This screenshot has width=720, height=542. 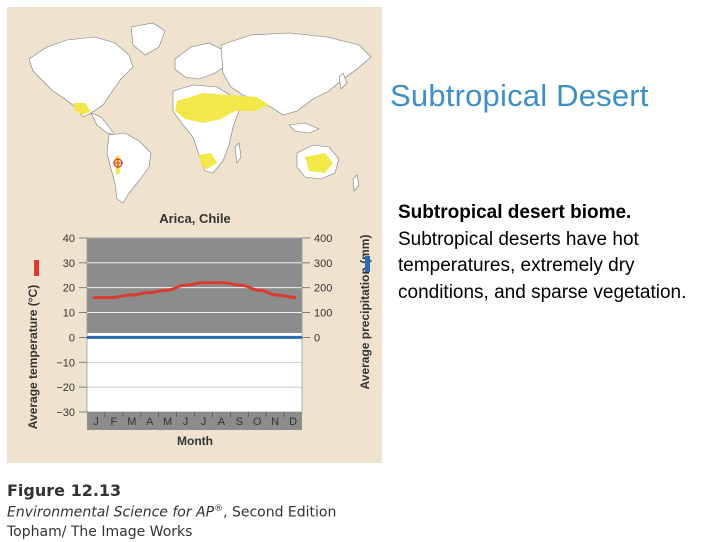 I want to click on x-axis-label: Month, so click(x=195, y=441).